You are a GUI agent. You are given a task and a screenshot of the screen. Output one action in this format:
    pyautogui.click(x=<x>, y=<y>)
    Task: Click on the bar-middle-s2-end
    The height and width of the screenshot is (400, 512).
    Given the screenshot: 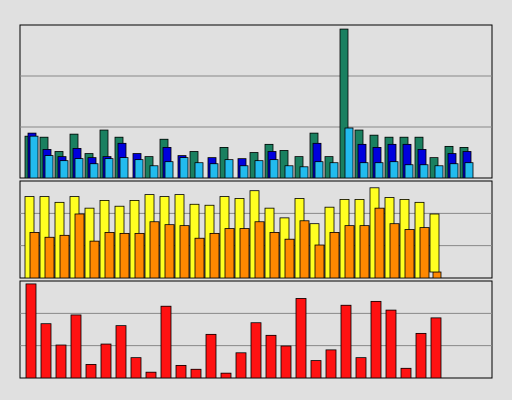 What is the action you would take?
    pyautogui.click(x=437, y=275)
    